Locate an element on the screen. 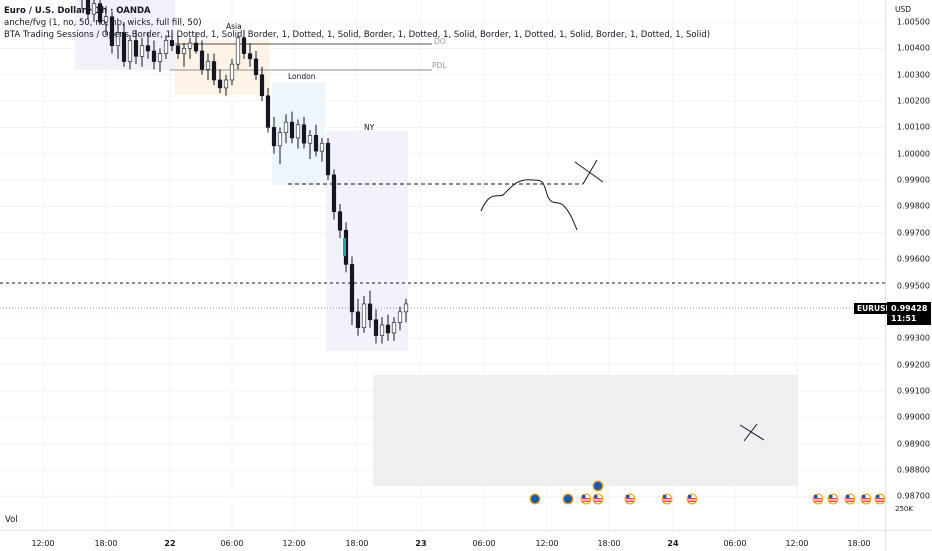 This screenshot has width=932, height=551. price-tick: 1.00200 is located at coordinates (913, 101).